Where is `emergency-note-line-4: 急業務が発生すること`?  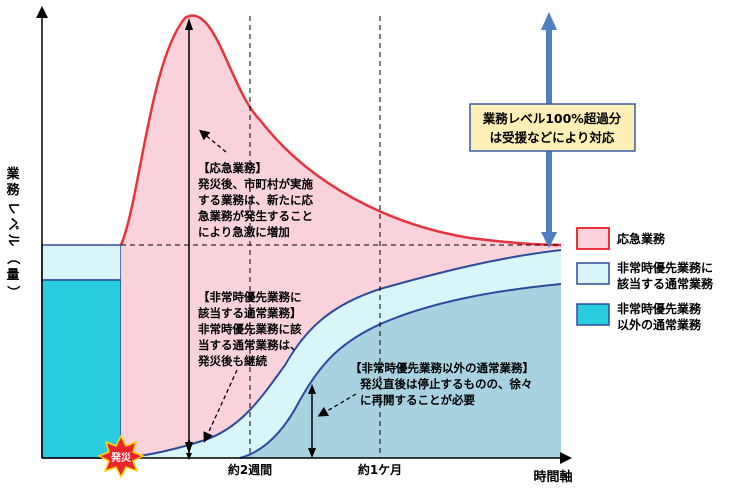
emergency-note-line-4: 急業務が発生すること is located at coordinates (255, 216).